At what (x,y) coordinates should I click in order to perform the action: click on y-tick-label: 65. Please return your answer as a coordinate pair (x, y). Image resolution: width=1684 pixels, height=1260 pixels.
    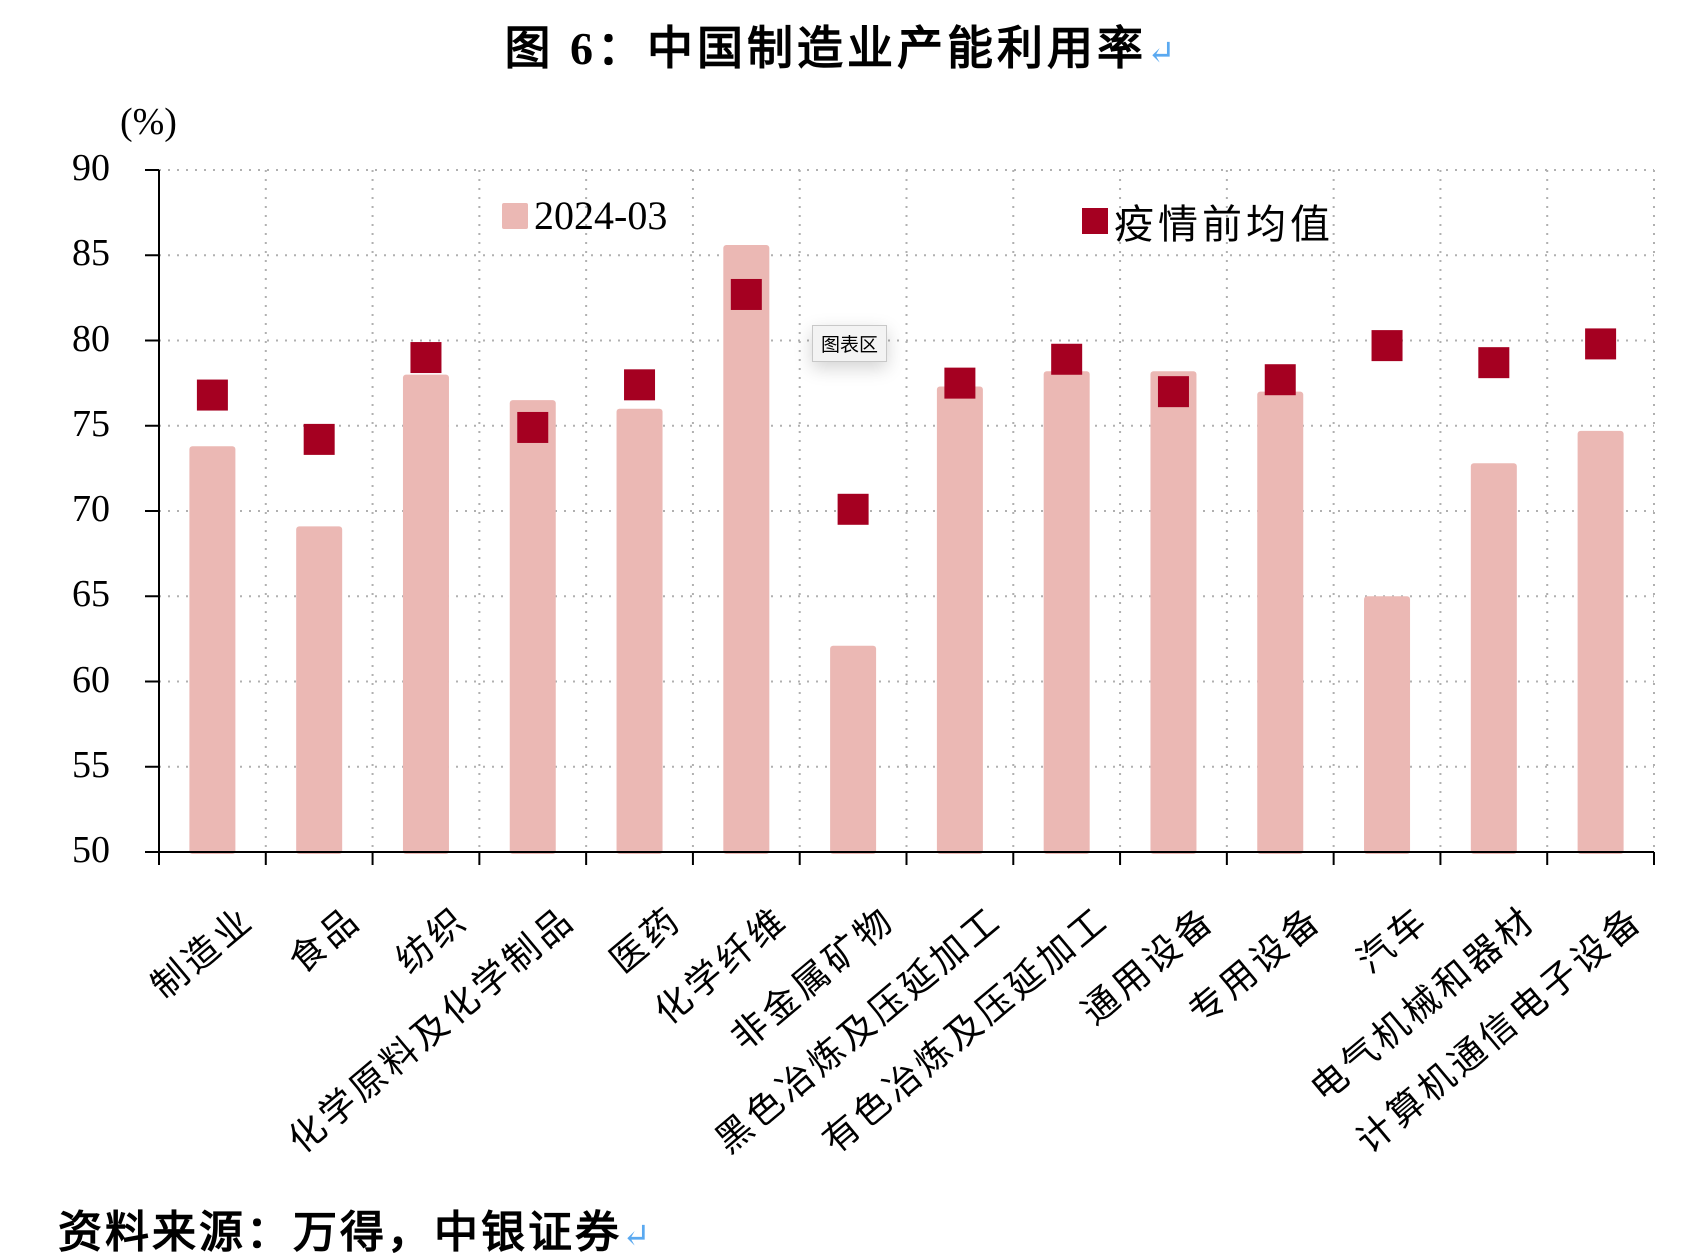
    Looking at the image, I should click on (91, 594).